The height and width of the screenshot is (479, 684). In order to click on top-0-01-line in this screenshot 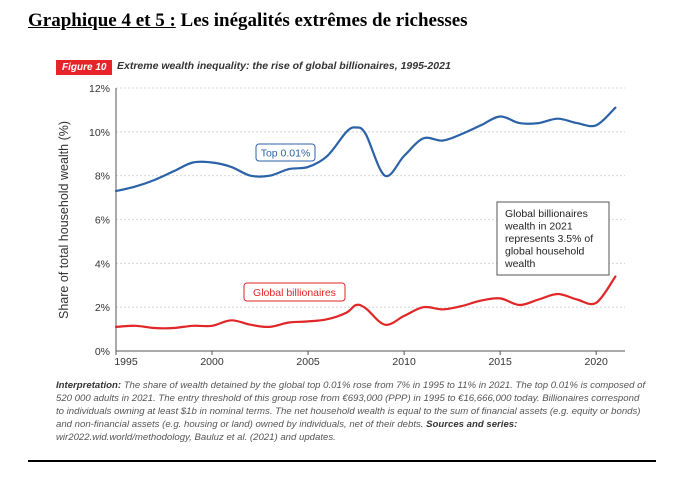, I will do `click(365, 149)`.